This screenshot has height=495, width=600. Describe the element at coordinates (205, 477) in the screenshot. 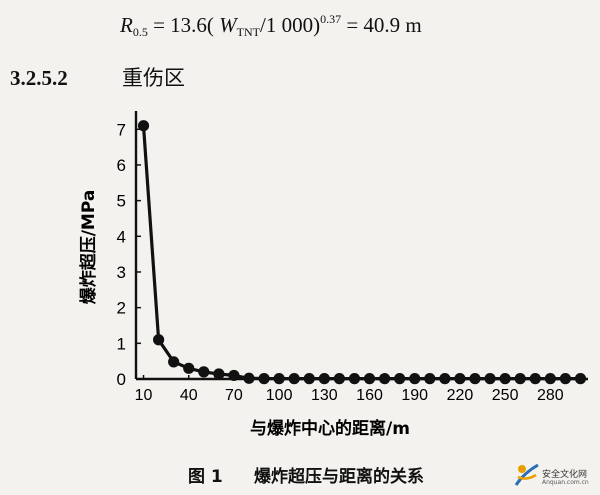

I see `figure-label: 图 1` at that location.